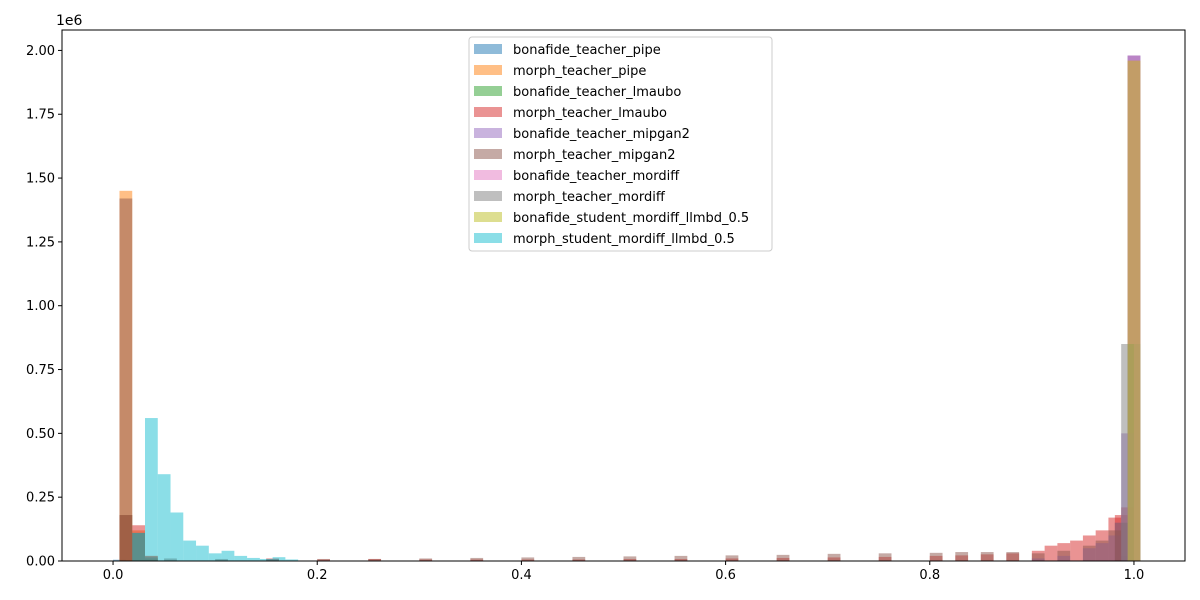  What do you see at coordinates (40, 562) in the screenshot?
I see `y-tick-label: 0.00` at bounding box center [40, 562].